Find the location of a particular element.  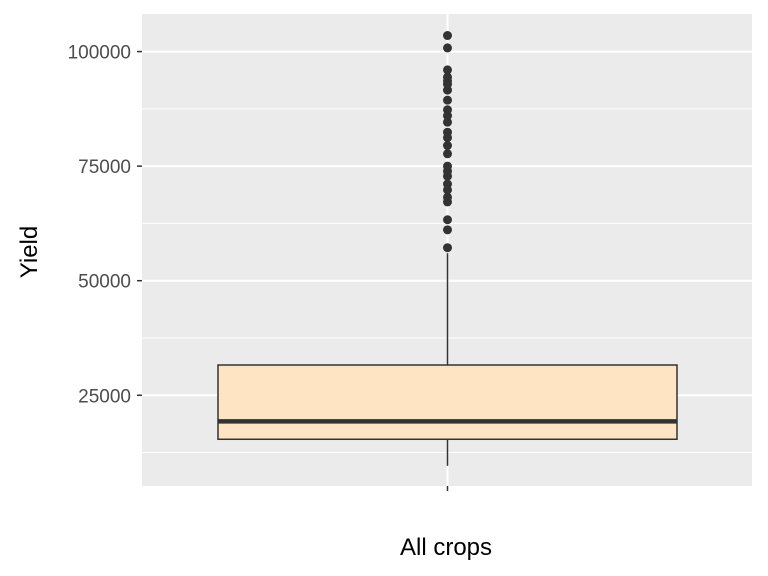

y-axis-title: Yield is located at coordinates (29, 252).